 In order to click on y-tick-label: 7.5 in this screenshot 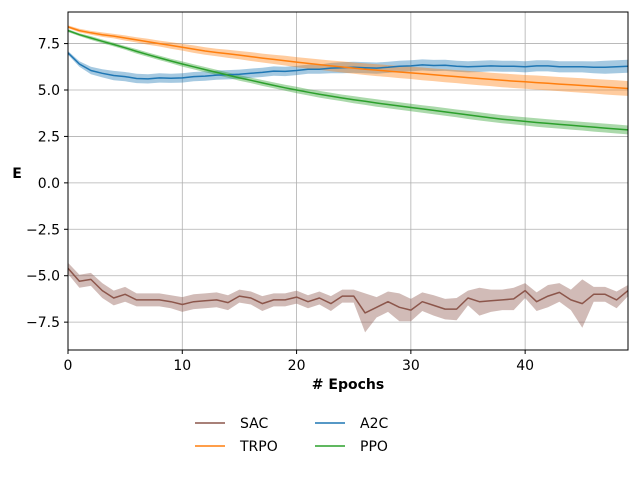, I will do `click(49, 45)`.